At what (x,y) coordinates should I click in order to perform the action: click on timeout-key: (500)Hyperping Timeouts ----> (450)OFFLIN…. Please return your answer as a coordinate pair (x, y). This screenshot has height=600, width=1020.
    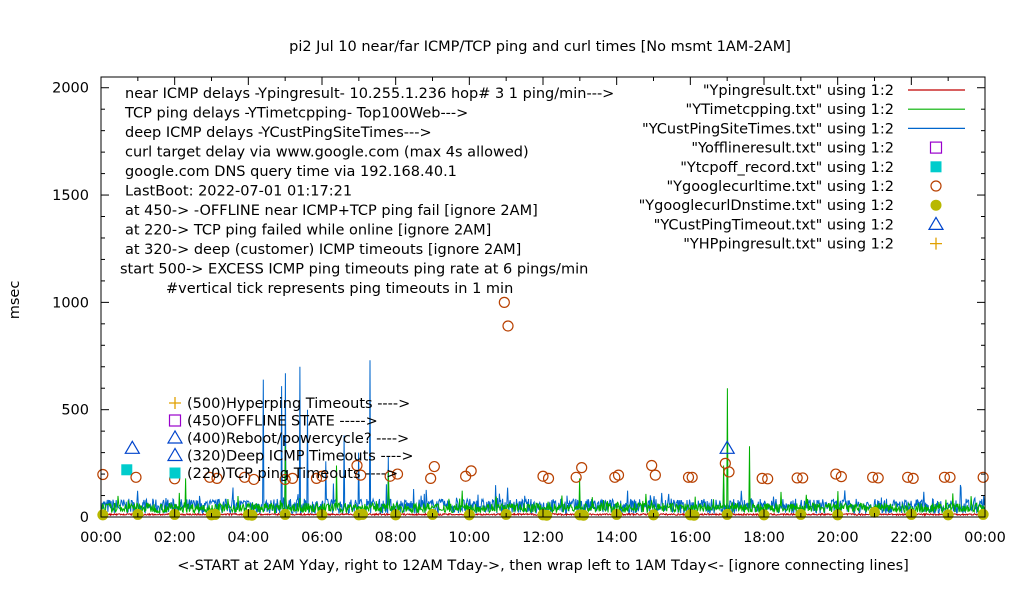
    Looking at the image, I should click on (290, 439).